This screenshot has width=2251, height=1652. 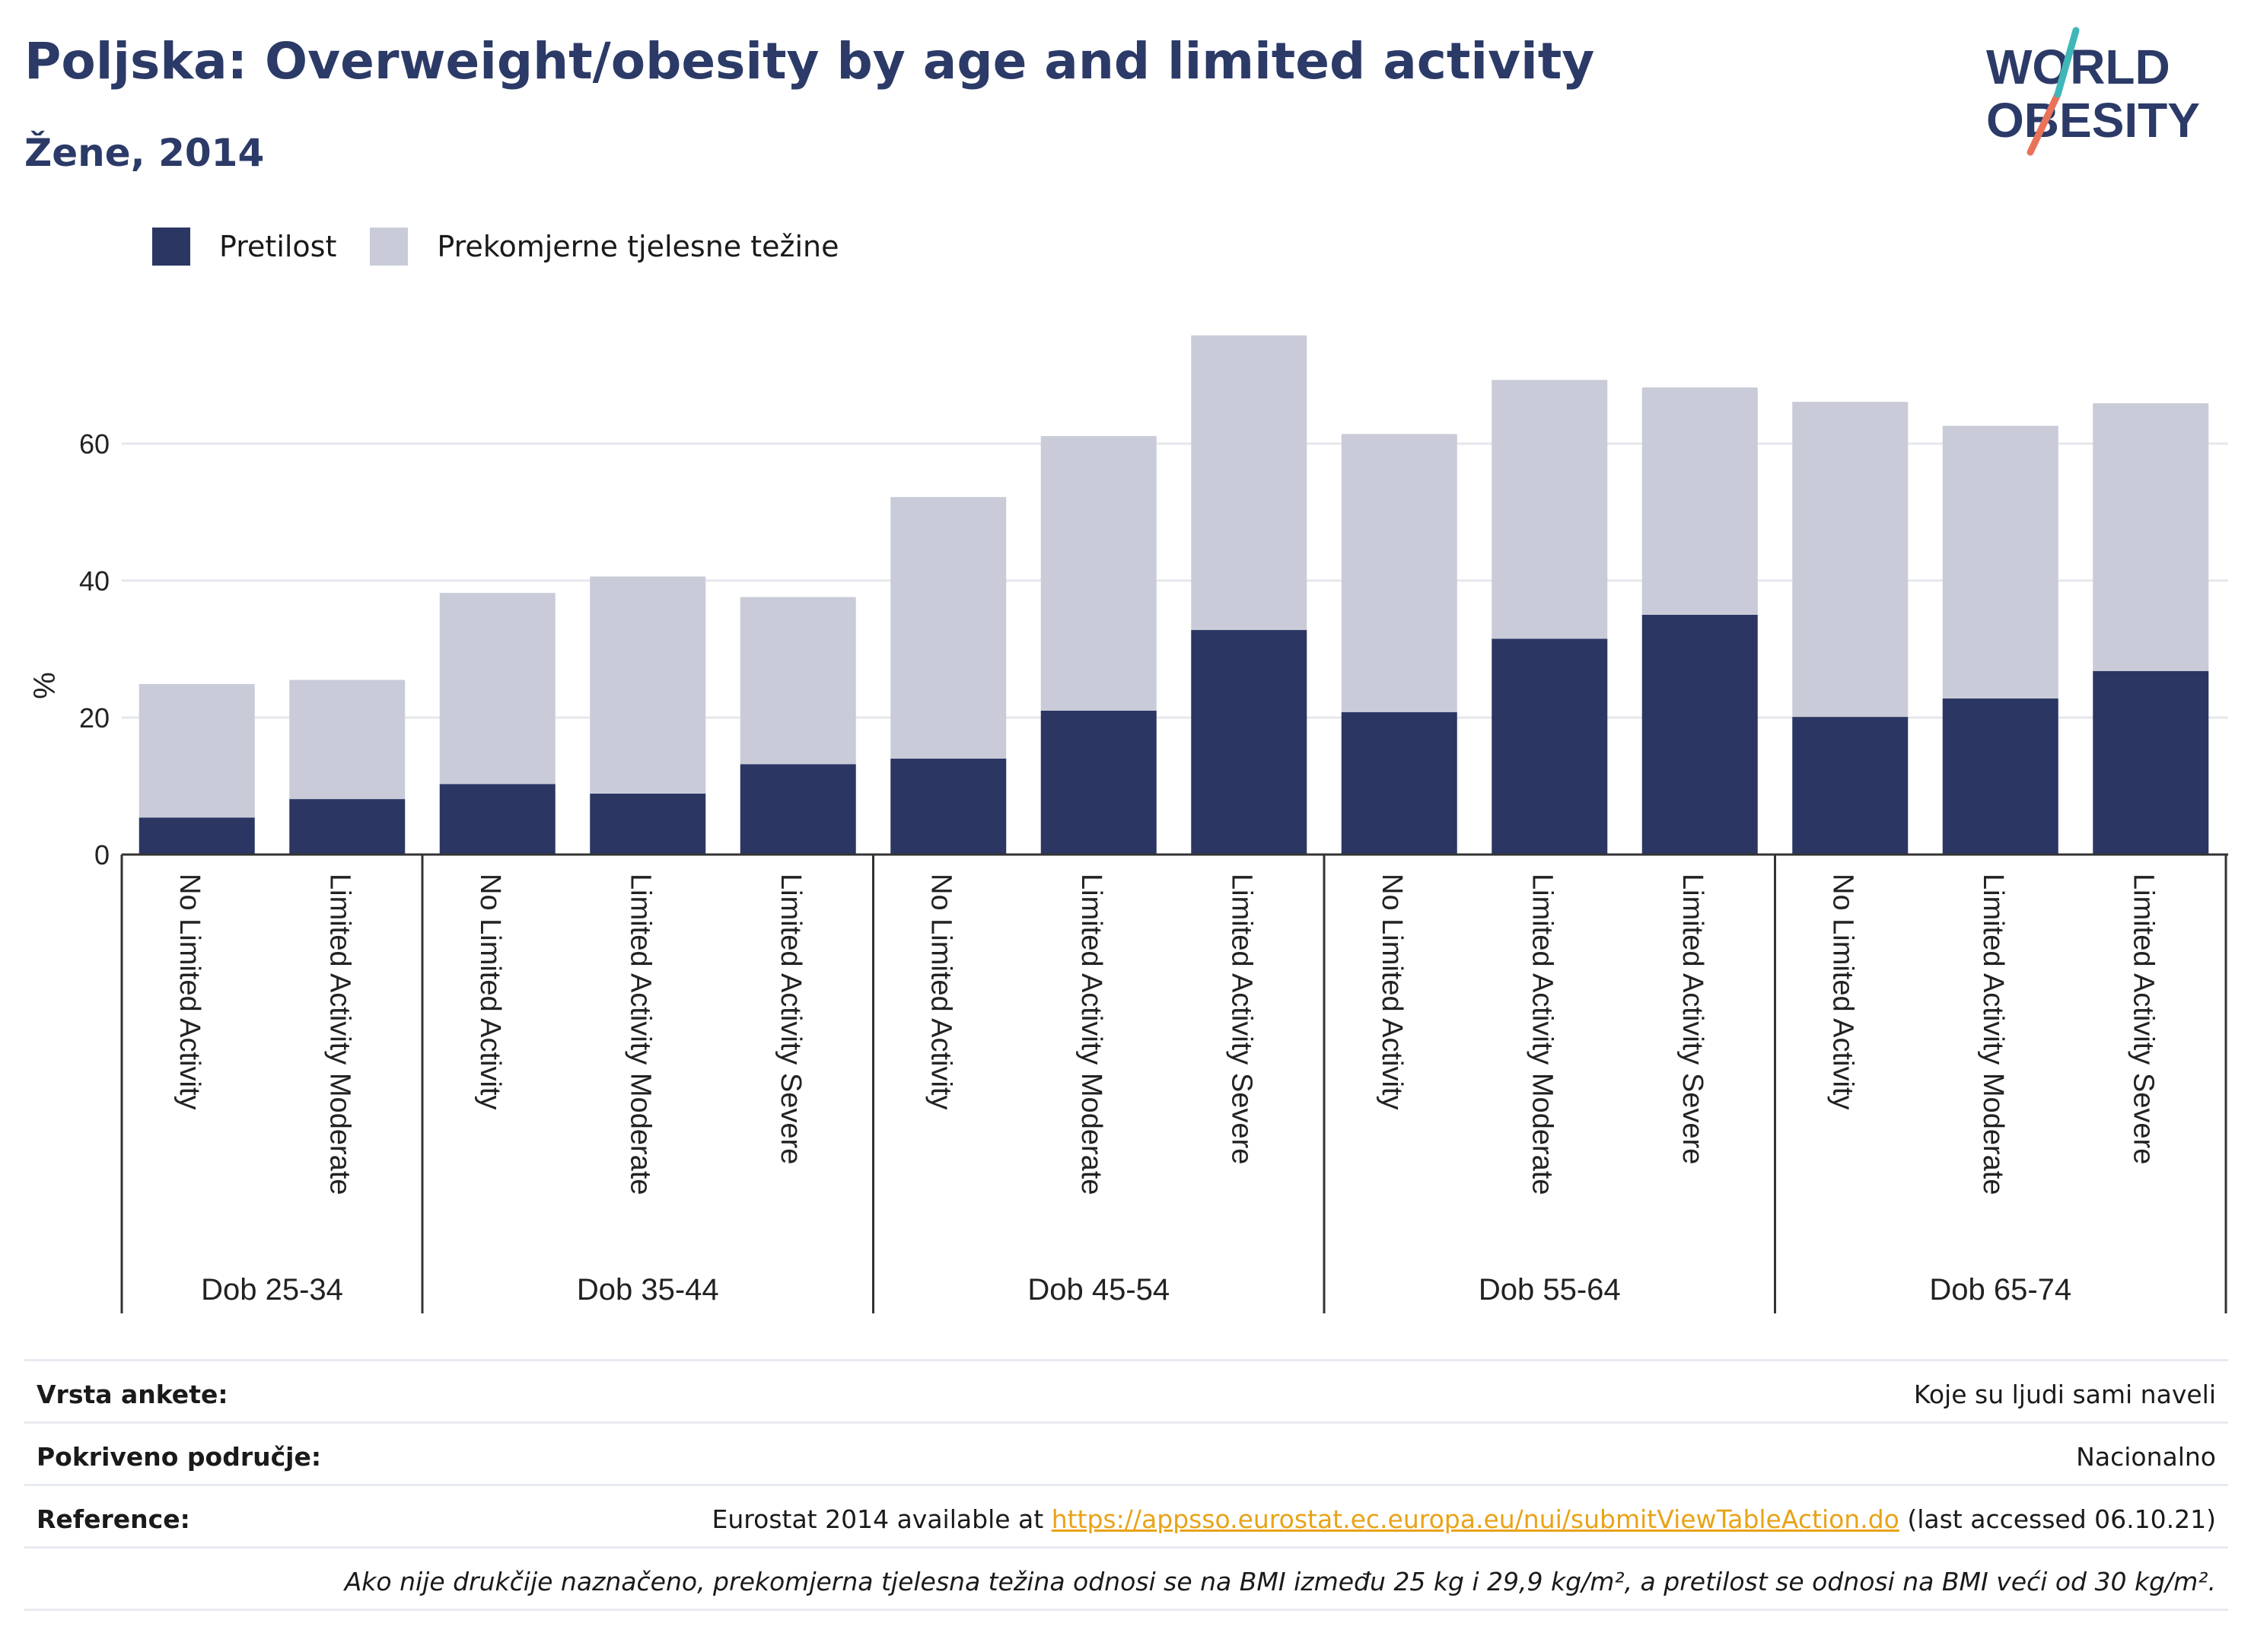 What do you see at coordinates (171, 247) in the screenshot?
I see `legend-swatch-obesity` at bounding box center [171, 247].